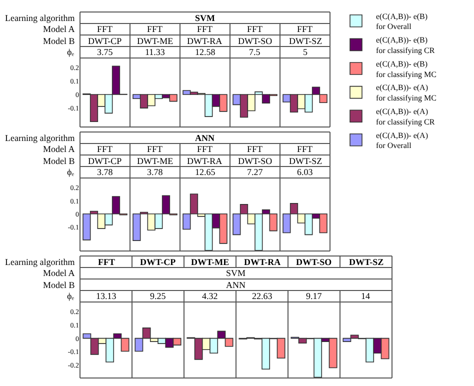  I want to click on category-label: FFT DWT-ME 11.33, so click(155, 40).